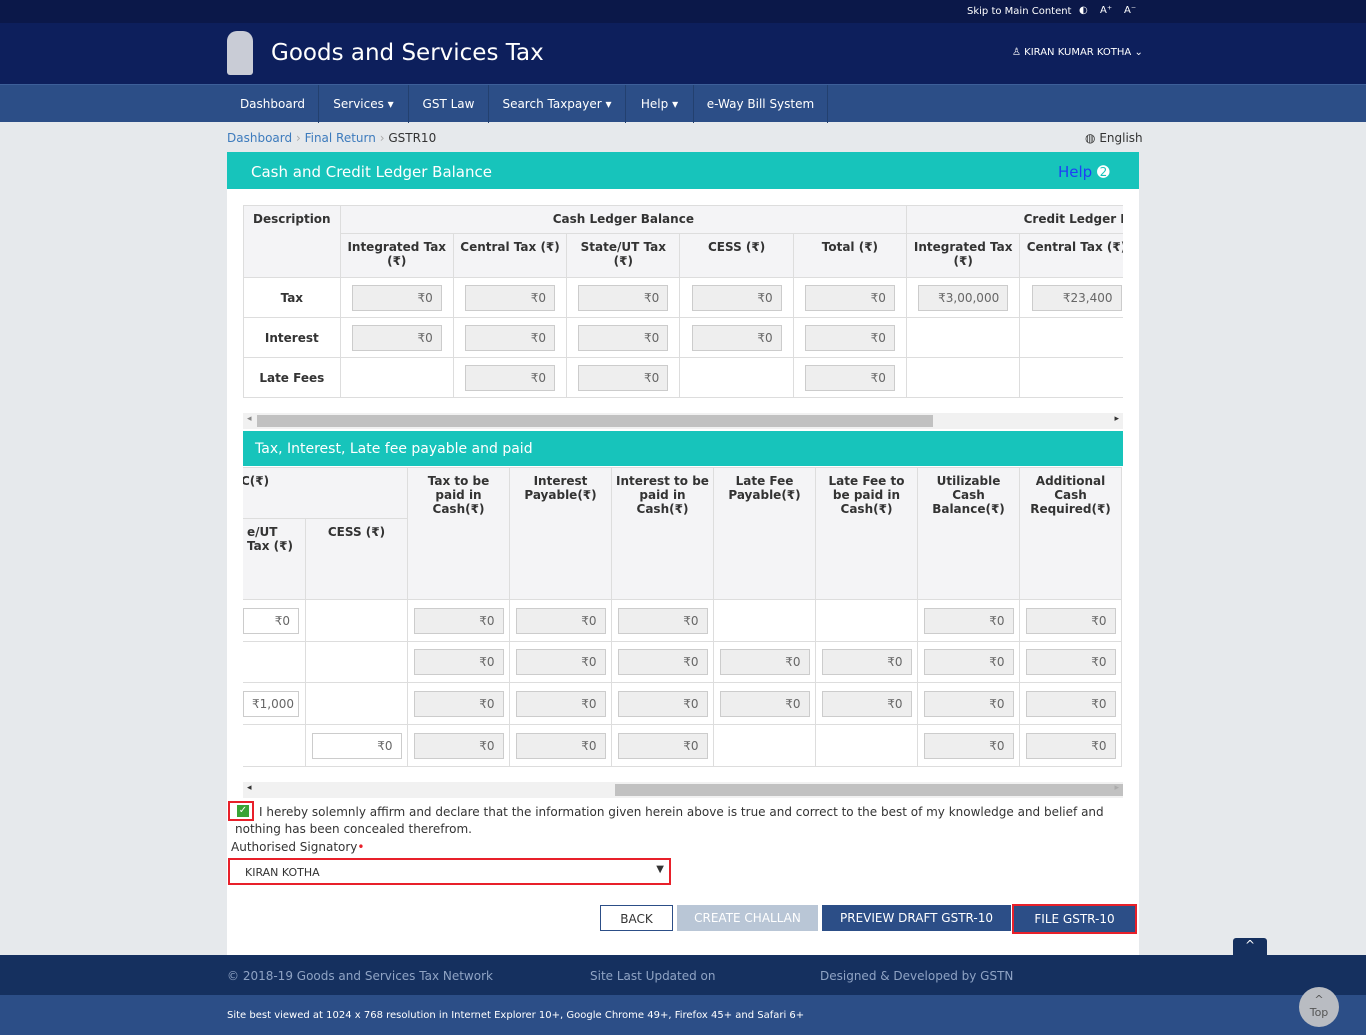  I want to click on row-label: Tax, so click(292, 297).